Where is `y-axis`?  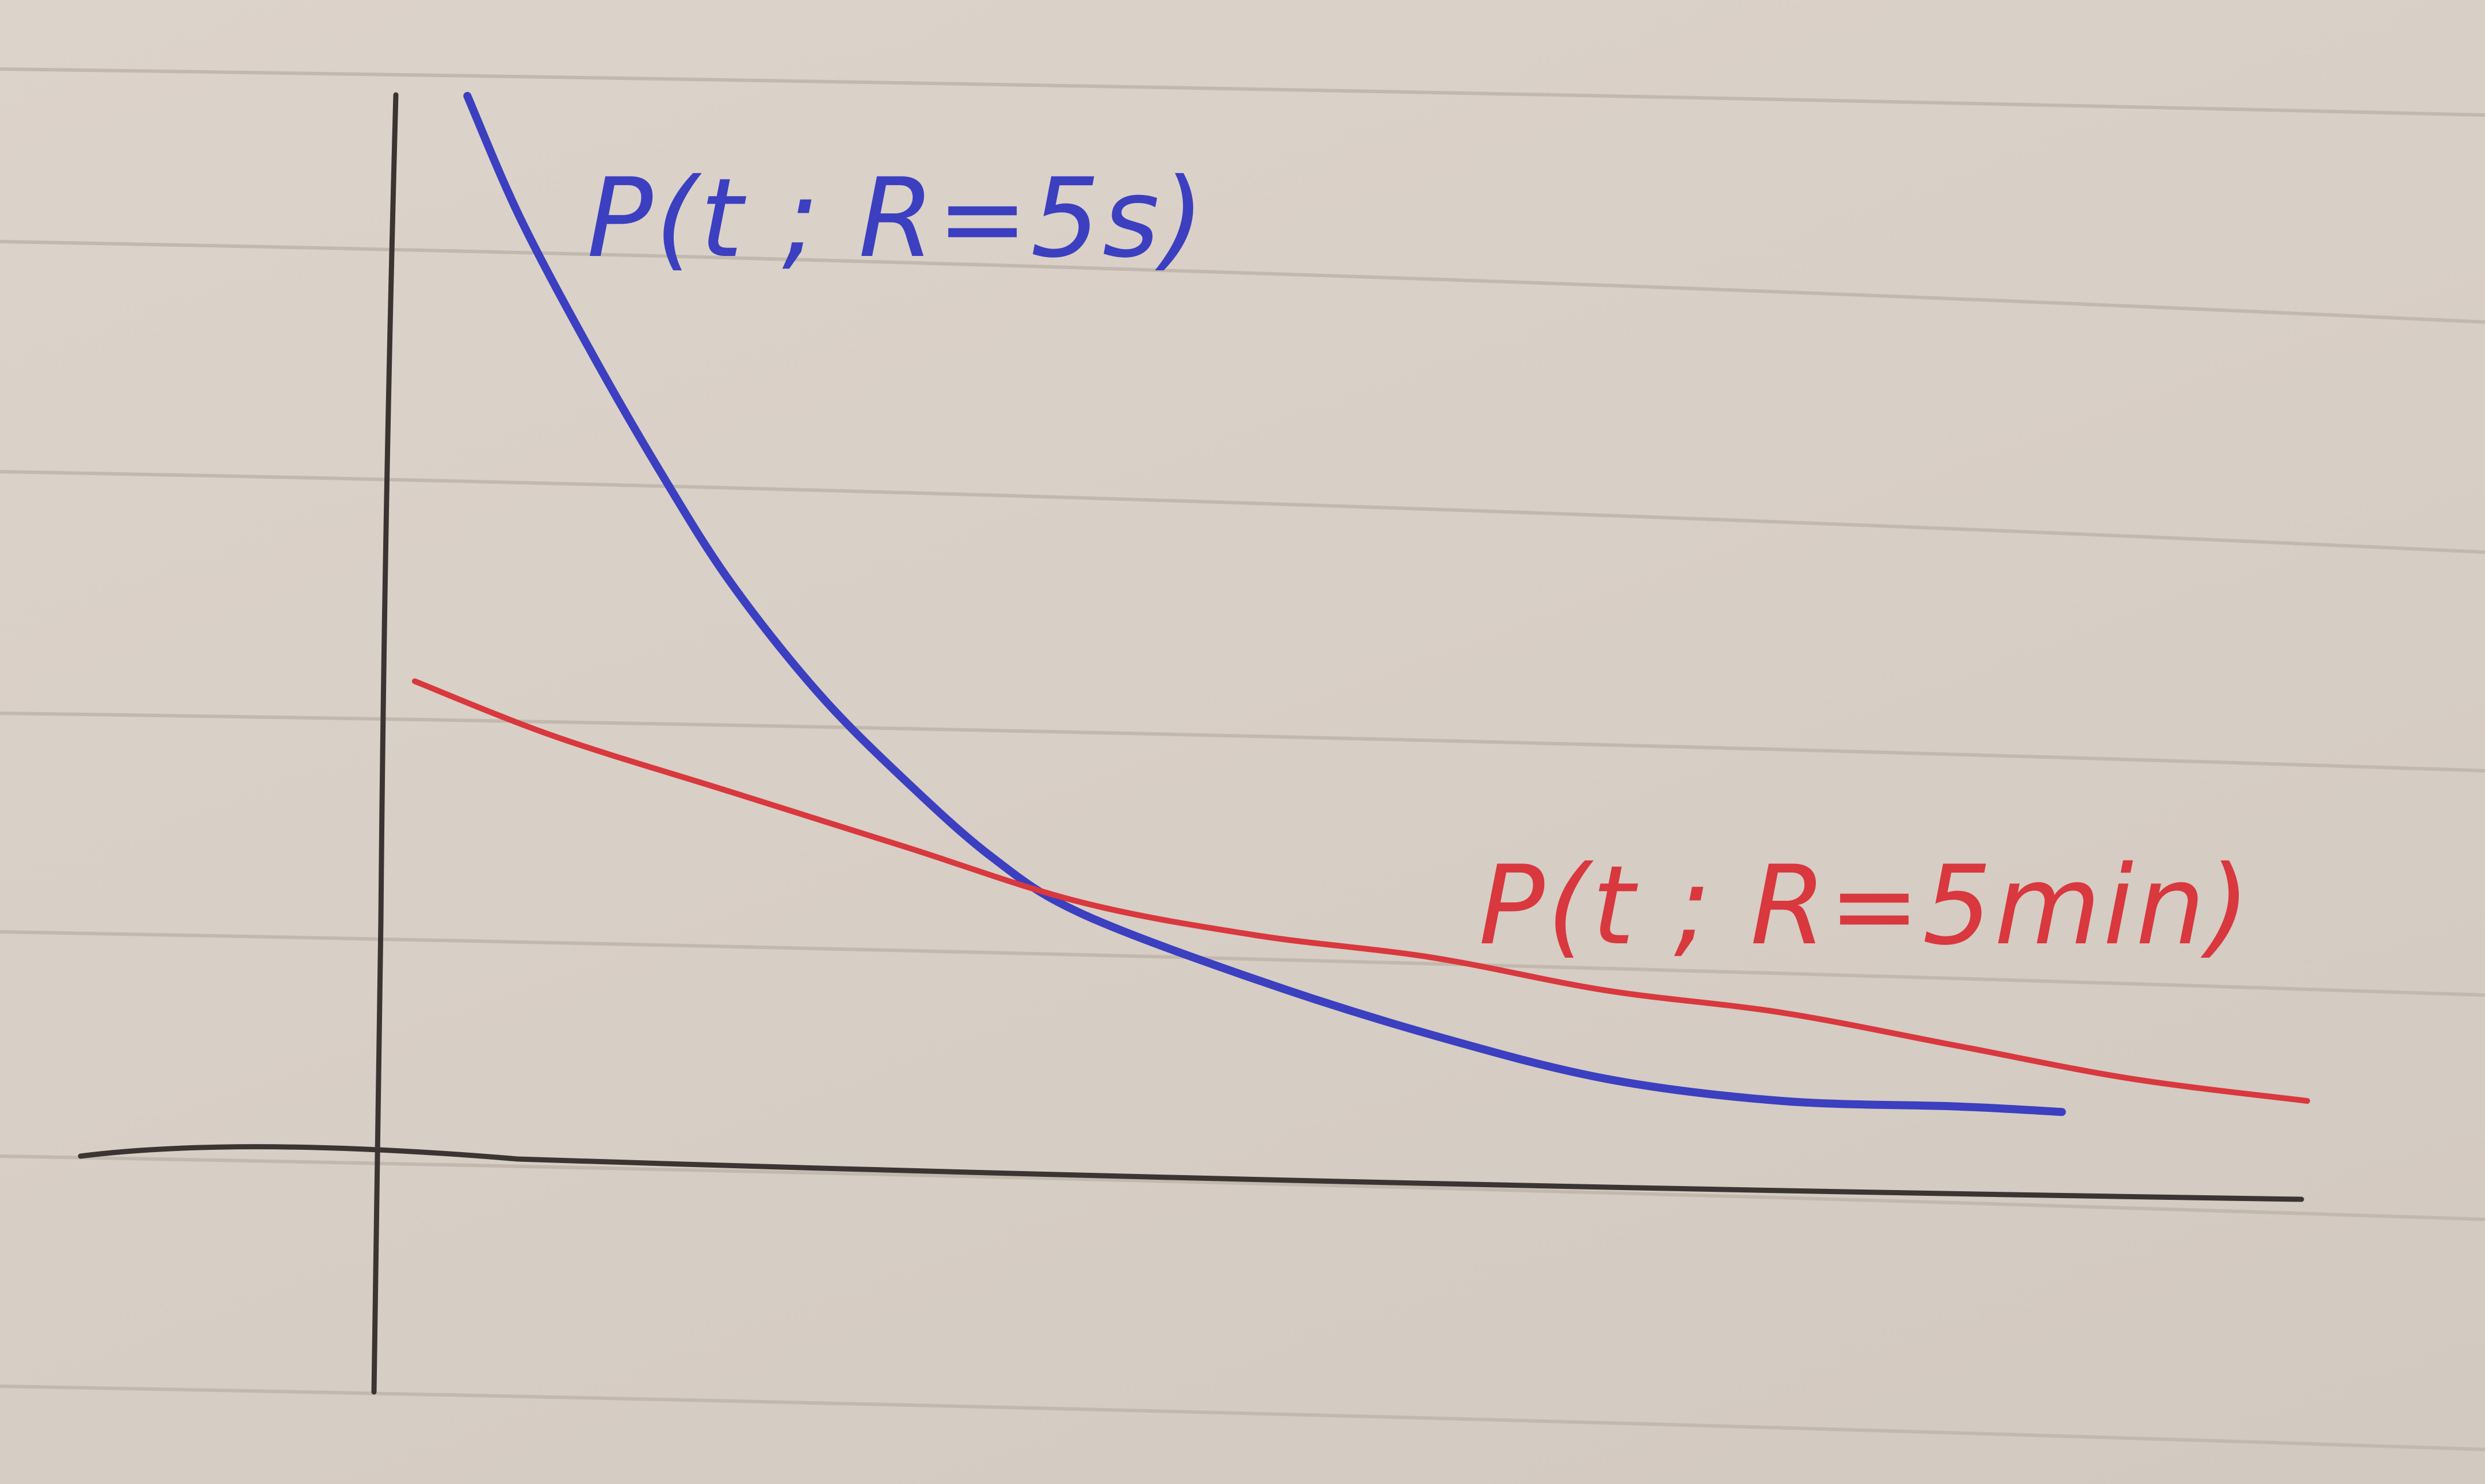
y-axis is located at coordinates (385, 743).